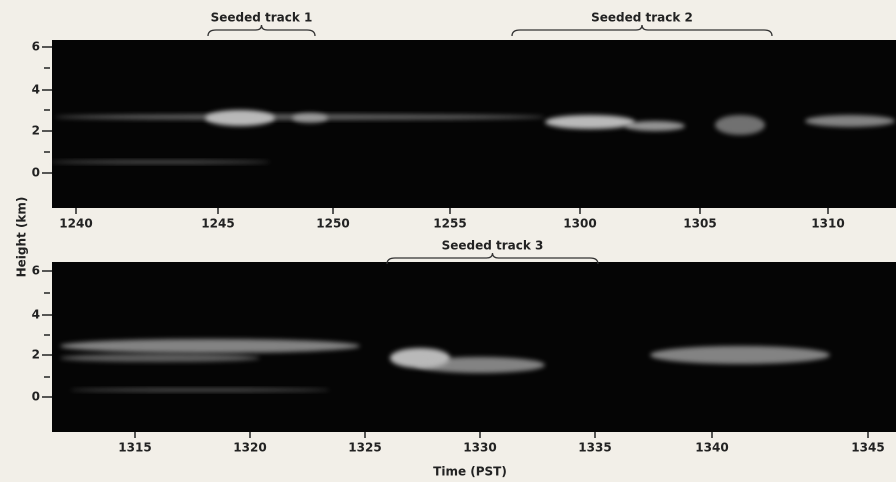 The image size is (896, 482). I want to click on x-tick-label: 1345, so click(867, 448).